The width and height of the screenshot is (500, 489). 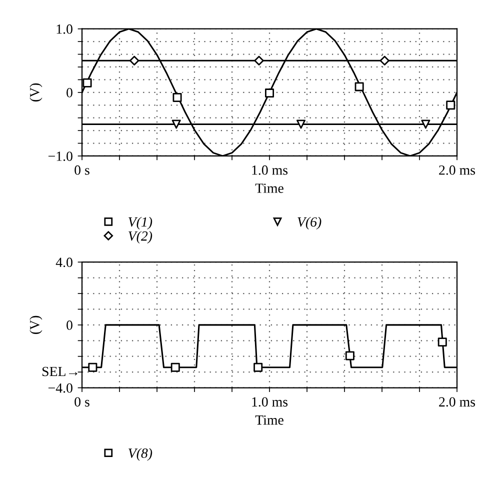 I want to click on y-tick-label: 1.0, so click(x=64, y=29).